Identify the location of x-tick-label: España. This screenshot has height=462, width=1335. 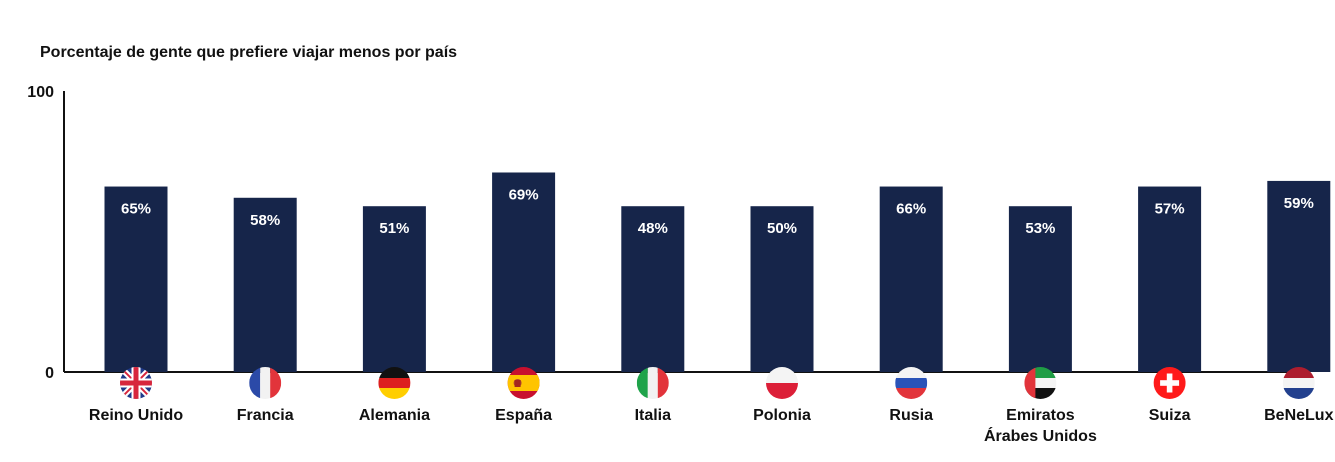
(523, 415).